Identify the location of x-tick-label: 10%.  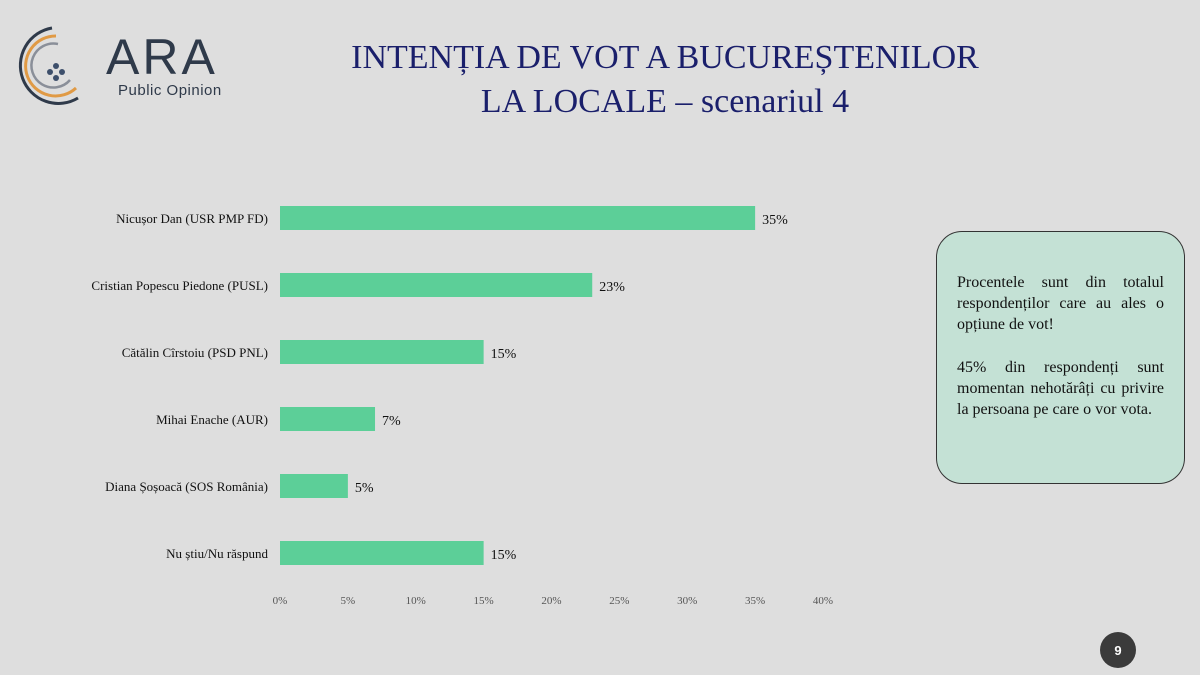
(416, 601).